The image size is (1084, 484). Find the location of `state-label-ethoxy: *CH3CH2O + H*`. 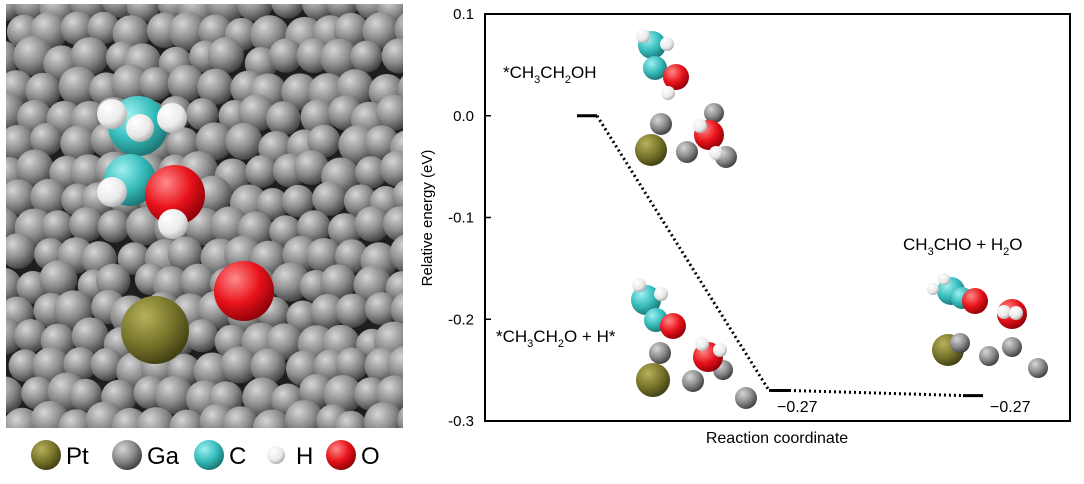

state-label-ethoxy: *CH3CH2O + H* is located at coordinates (556, 338).